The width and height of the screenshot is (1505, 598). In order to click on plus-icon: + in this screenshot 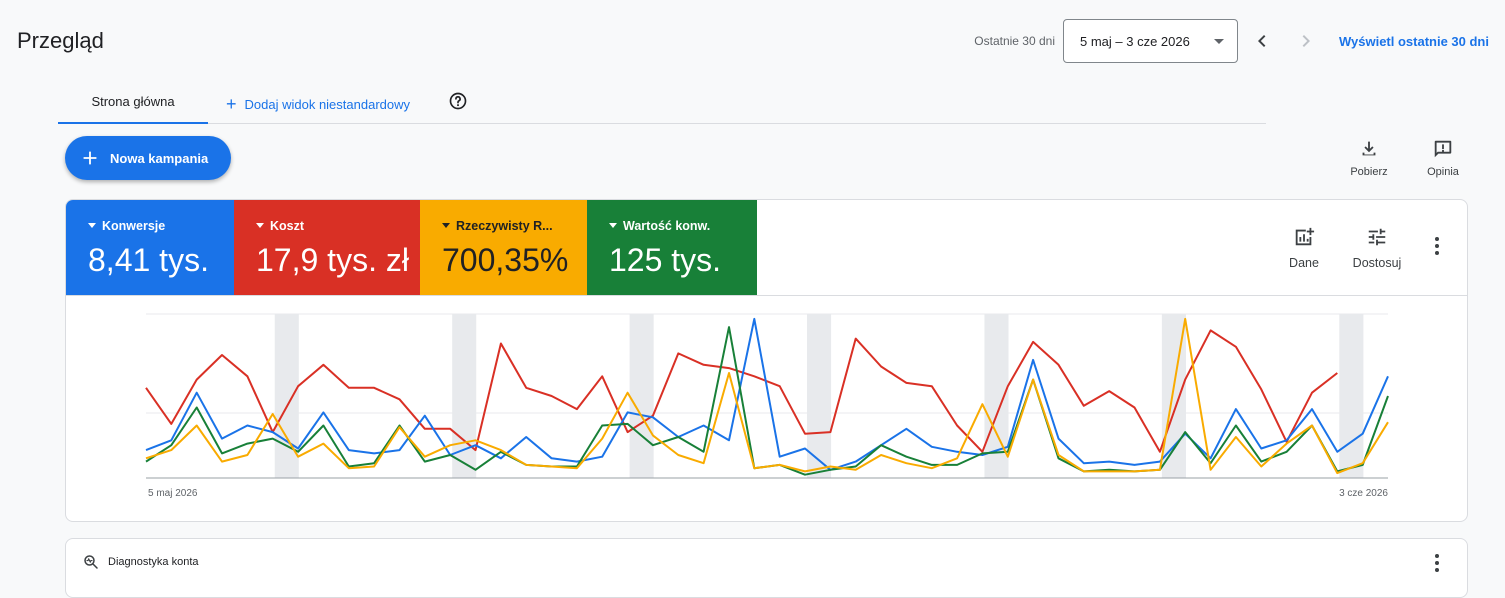, I will do `click(231, 104)`.